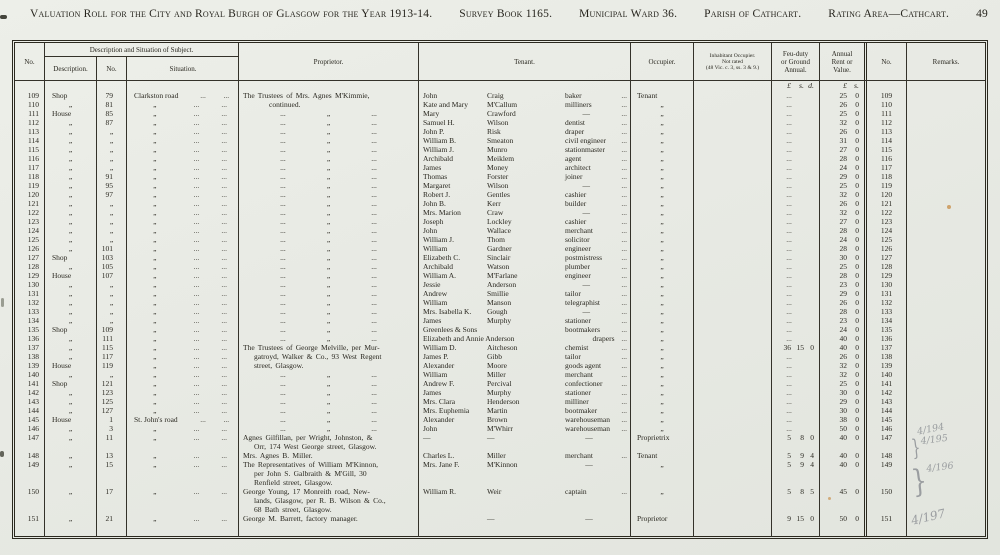 The image size is (1000, 555). Describe the element at coordinates (843, 455) in the screenshot. I see `cell-annual-rent: 40 0` at that location.